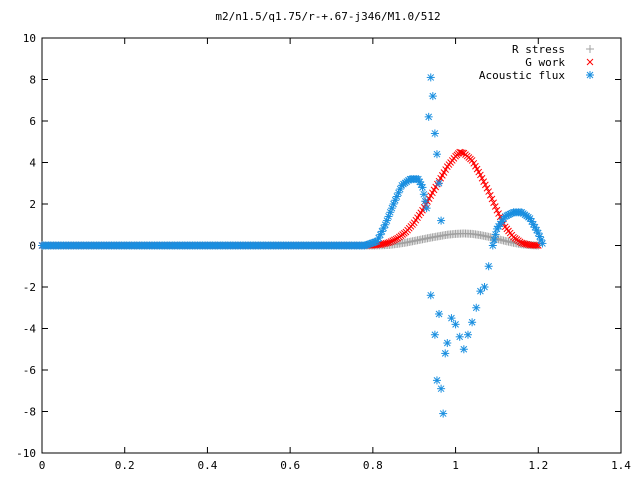 The image size is (640, 480). What do you see at coordinates (29, 38) in the screenshot?
I see `y-tick-label: 10` at bounding box center [29, 38].